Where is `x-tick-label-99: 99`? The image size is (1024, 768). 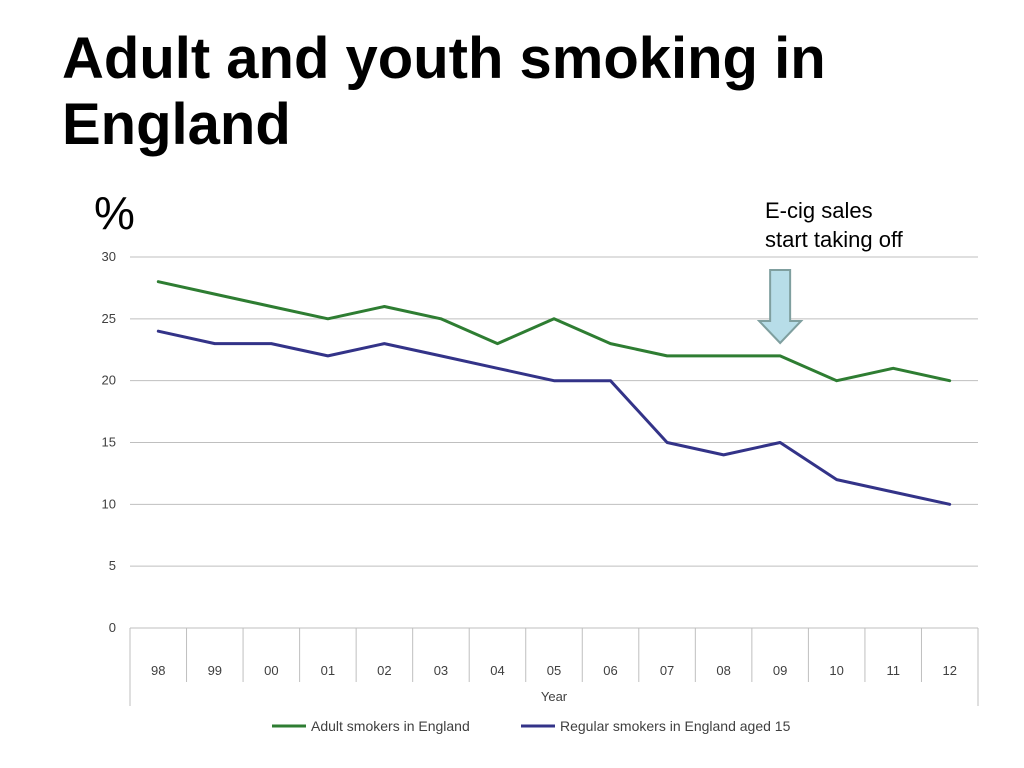
x-tick-label-99: 99 is located at coordinates (215, 670).